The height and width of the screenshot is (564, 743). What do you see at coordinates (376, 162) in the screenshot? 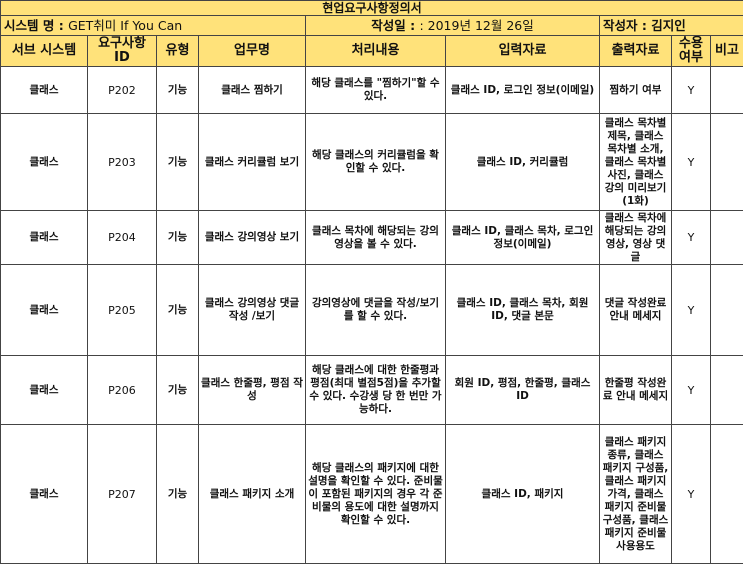
I see `cell-processing: 해당 클래스의 커리큘럼을 확인할 수 있다.` at bounding box center [376, 162].